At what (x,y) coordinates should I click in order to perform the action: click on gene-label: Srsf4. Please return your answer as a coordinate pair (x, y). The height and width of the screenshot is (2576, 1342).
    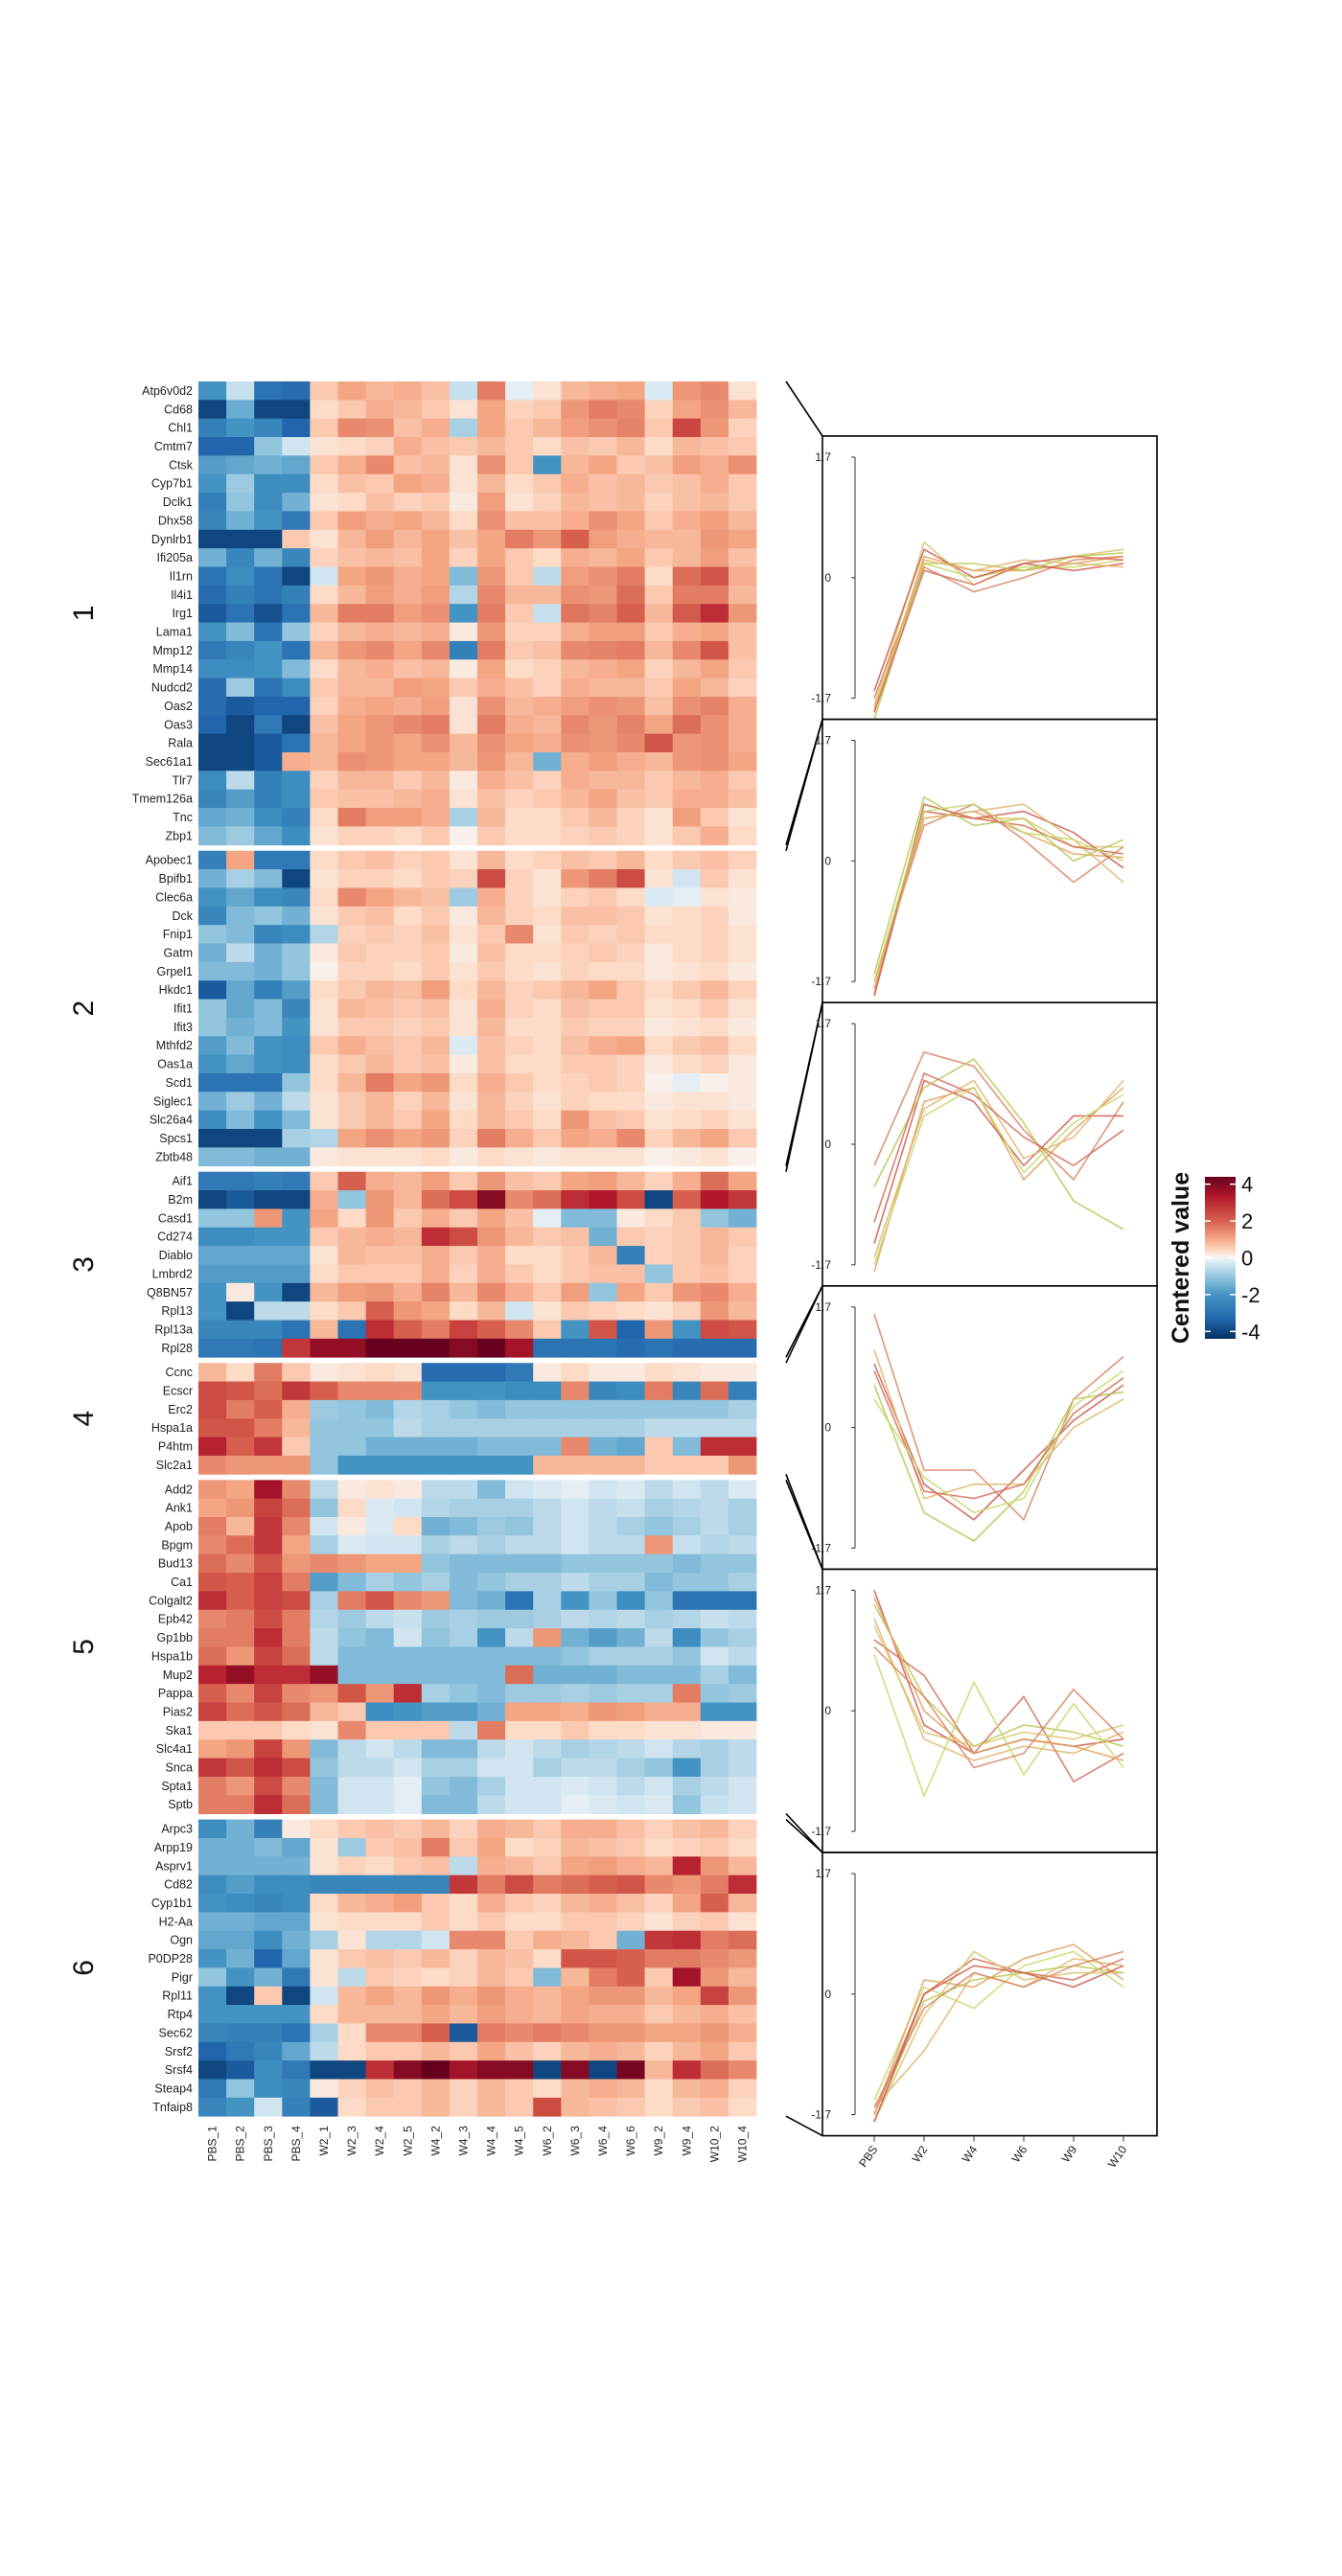
    Looking at the image, I should click on (179, 2070).